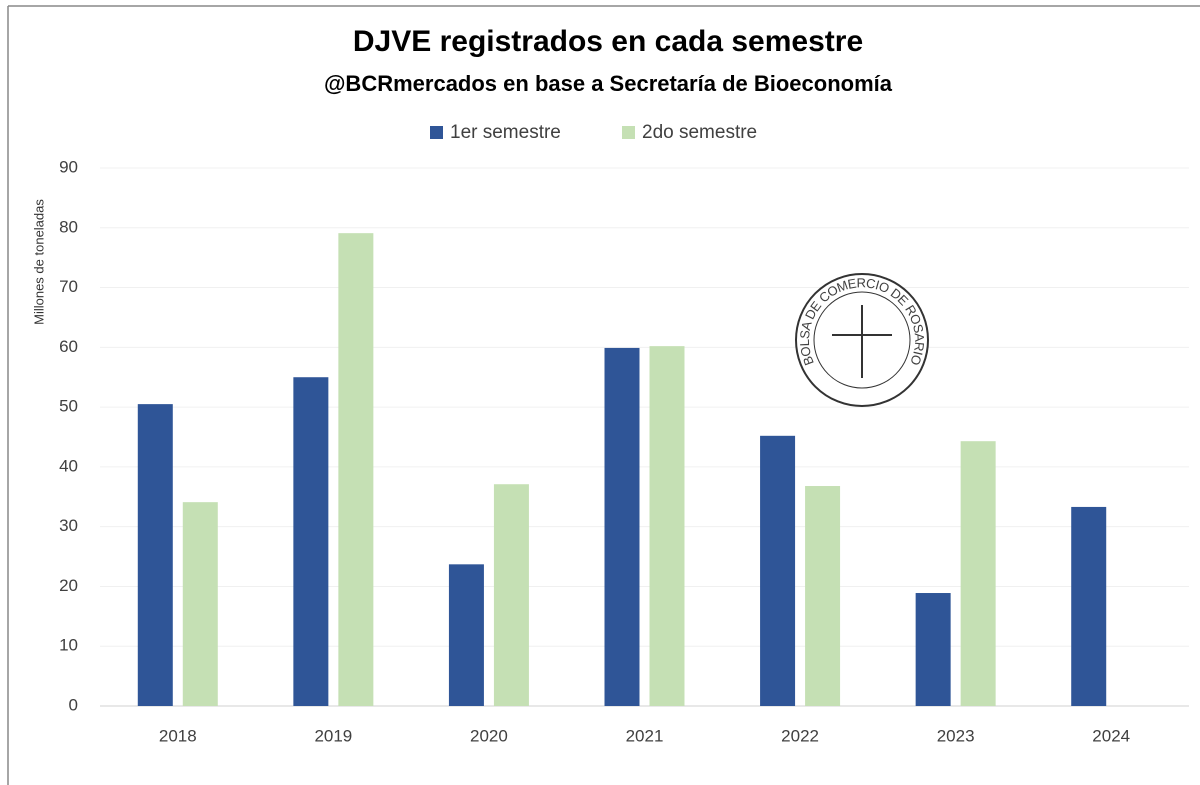 The width and height of the screenshot is (1200, 785). What do you see at coordinates (73, 704) in the screenshot?
I see `y-tick-label: 0` at bounding box center [73, 704].